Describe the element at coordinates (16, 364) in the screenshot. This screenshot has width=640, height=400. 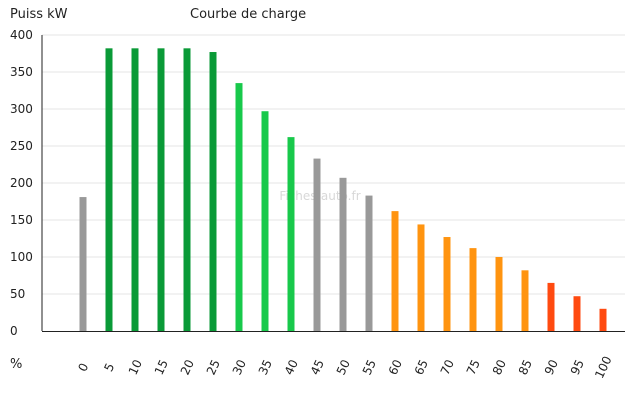
I see `x-axis-unit: %` at that location.